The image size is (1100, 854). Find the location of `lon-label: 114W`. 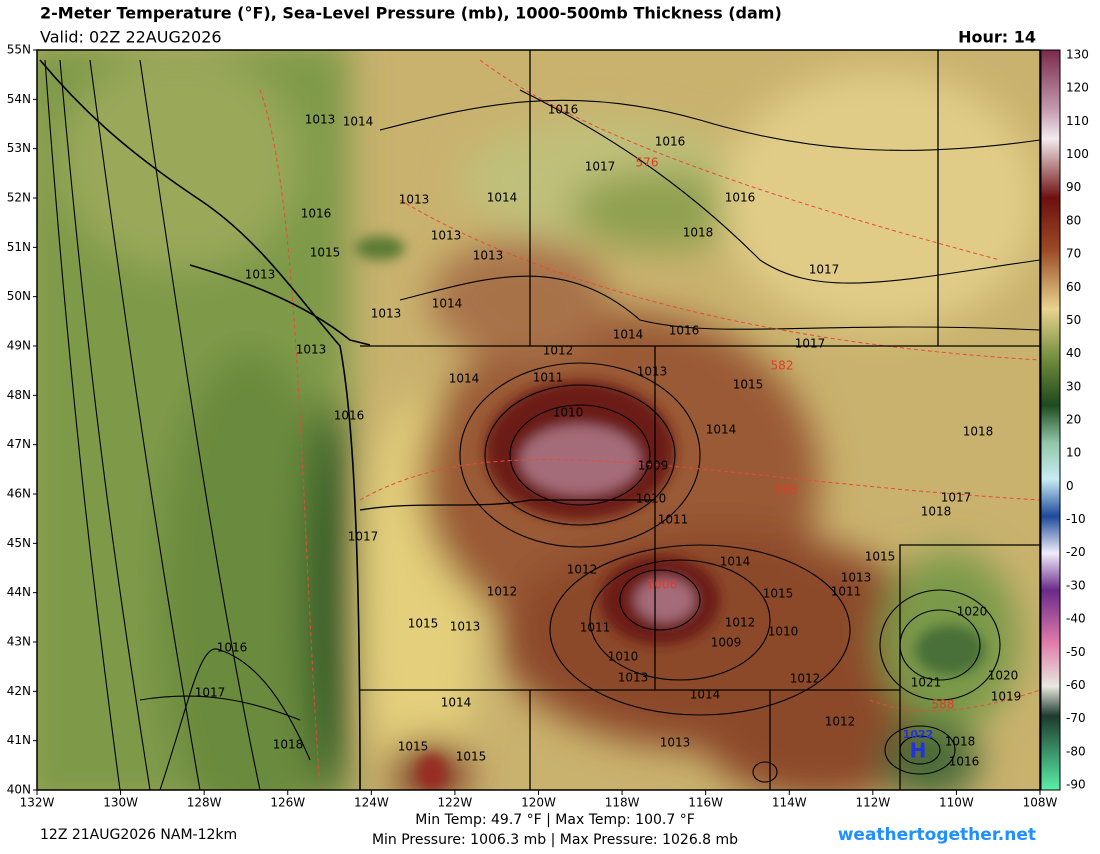

lon-label: 114W is located at coordinates (789, 803).